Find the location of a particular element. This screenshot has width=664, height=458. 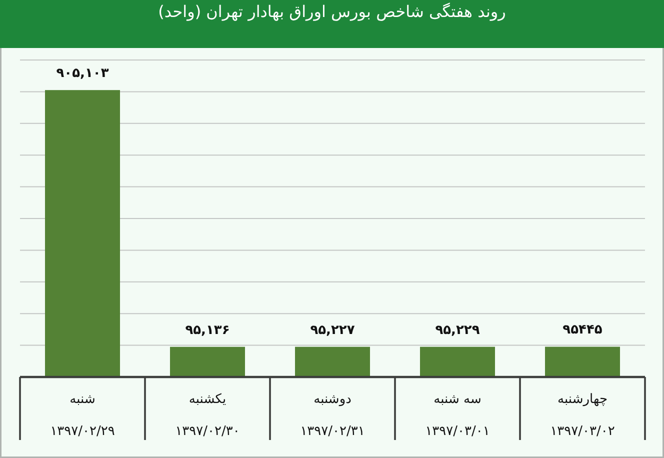

category-label: چهارشنبه ۱۳۹۷/۰۳/۰۲ is located at coordinates (582, 415).